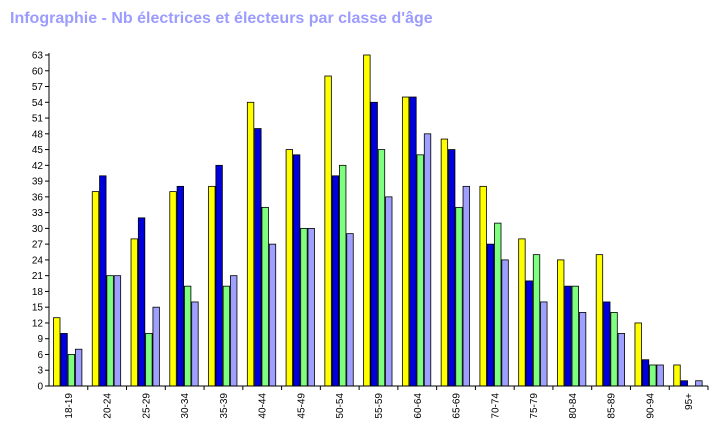 The height and width of the screenshot is (429, 728). What do you see at coordinates (40, 355) in the screenshot?
I see `y-tick-label: 6` at bounding box center [40, 355].